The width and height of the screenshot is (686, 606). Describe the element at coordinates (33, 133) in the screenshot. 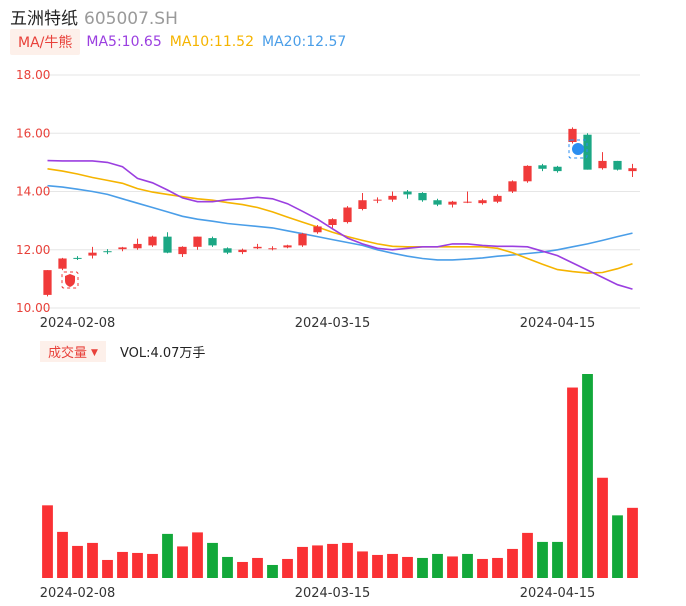

I see `y-tick-label: 16.00` at that location.